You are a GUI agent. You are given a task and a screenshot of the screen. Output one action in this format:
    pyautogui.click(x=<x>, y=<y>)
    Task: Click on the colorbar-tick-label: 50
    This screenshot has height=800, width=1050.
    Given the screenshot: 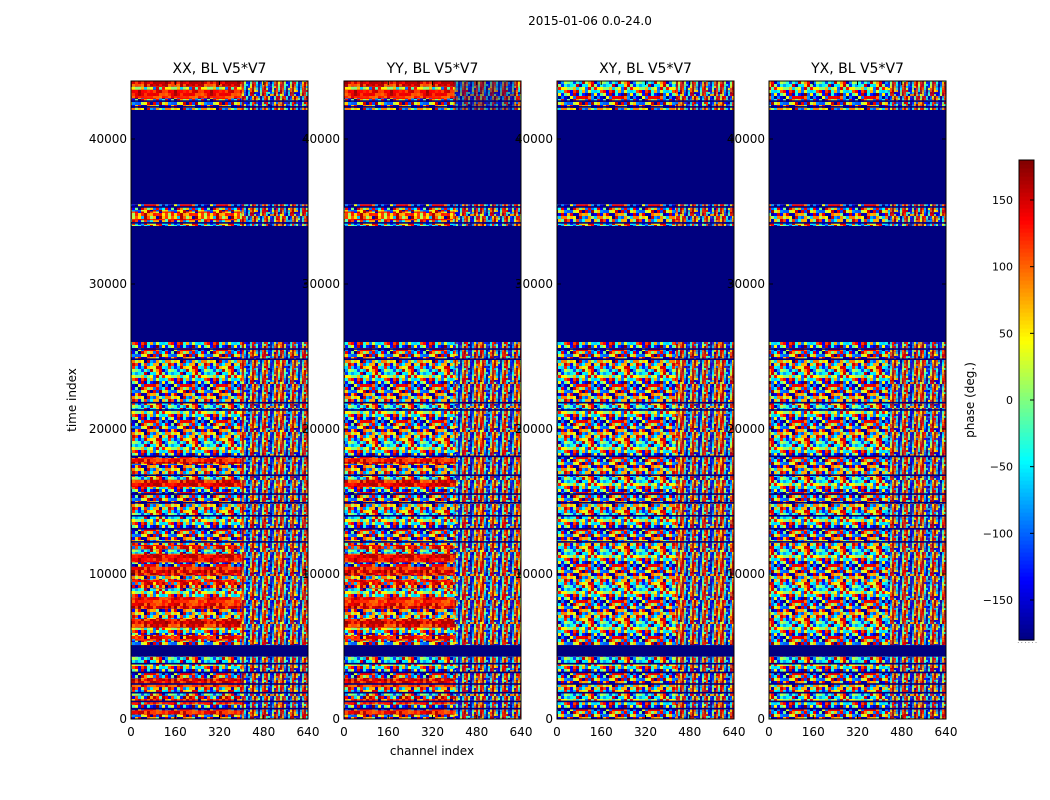 What is the action you would take?
    pyautogui.click(x=1006, y=333)
    